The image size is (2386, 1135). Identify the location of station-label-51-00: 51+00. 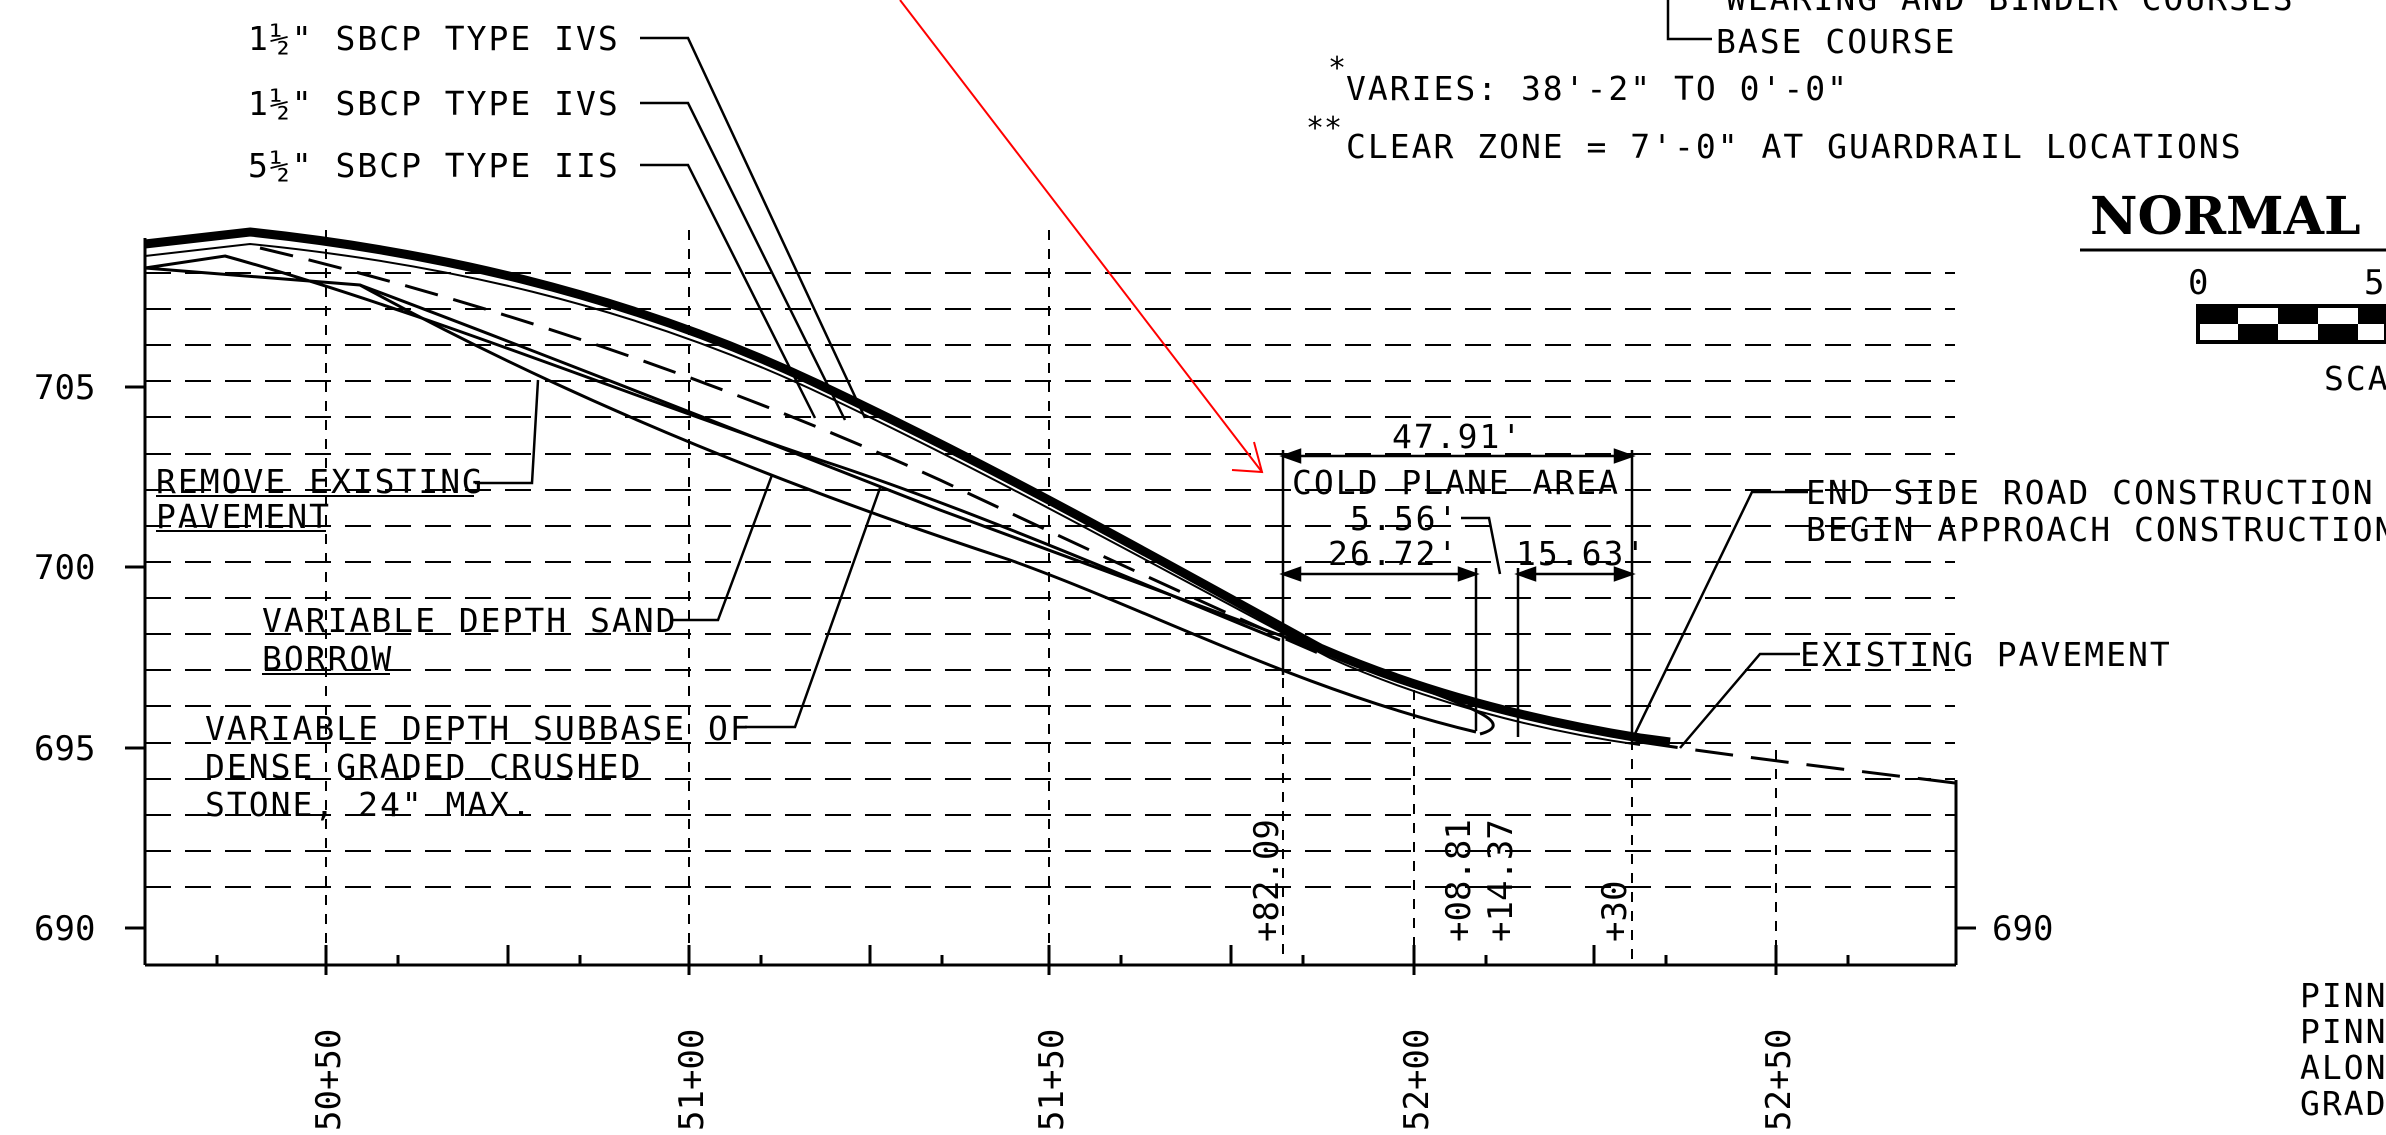
(692, 1080).